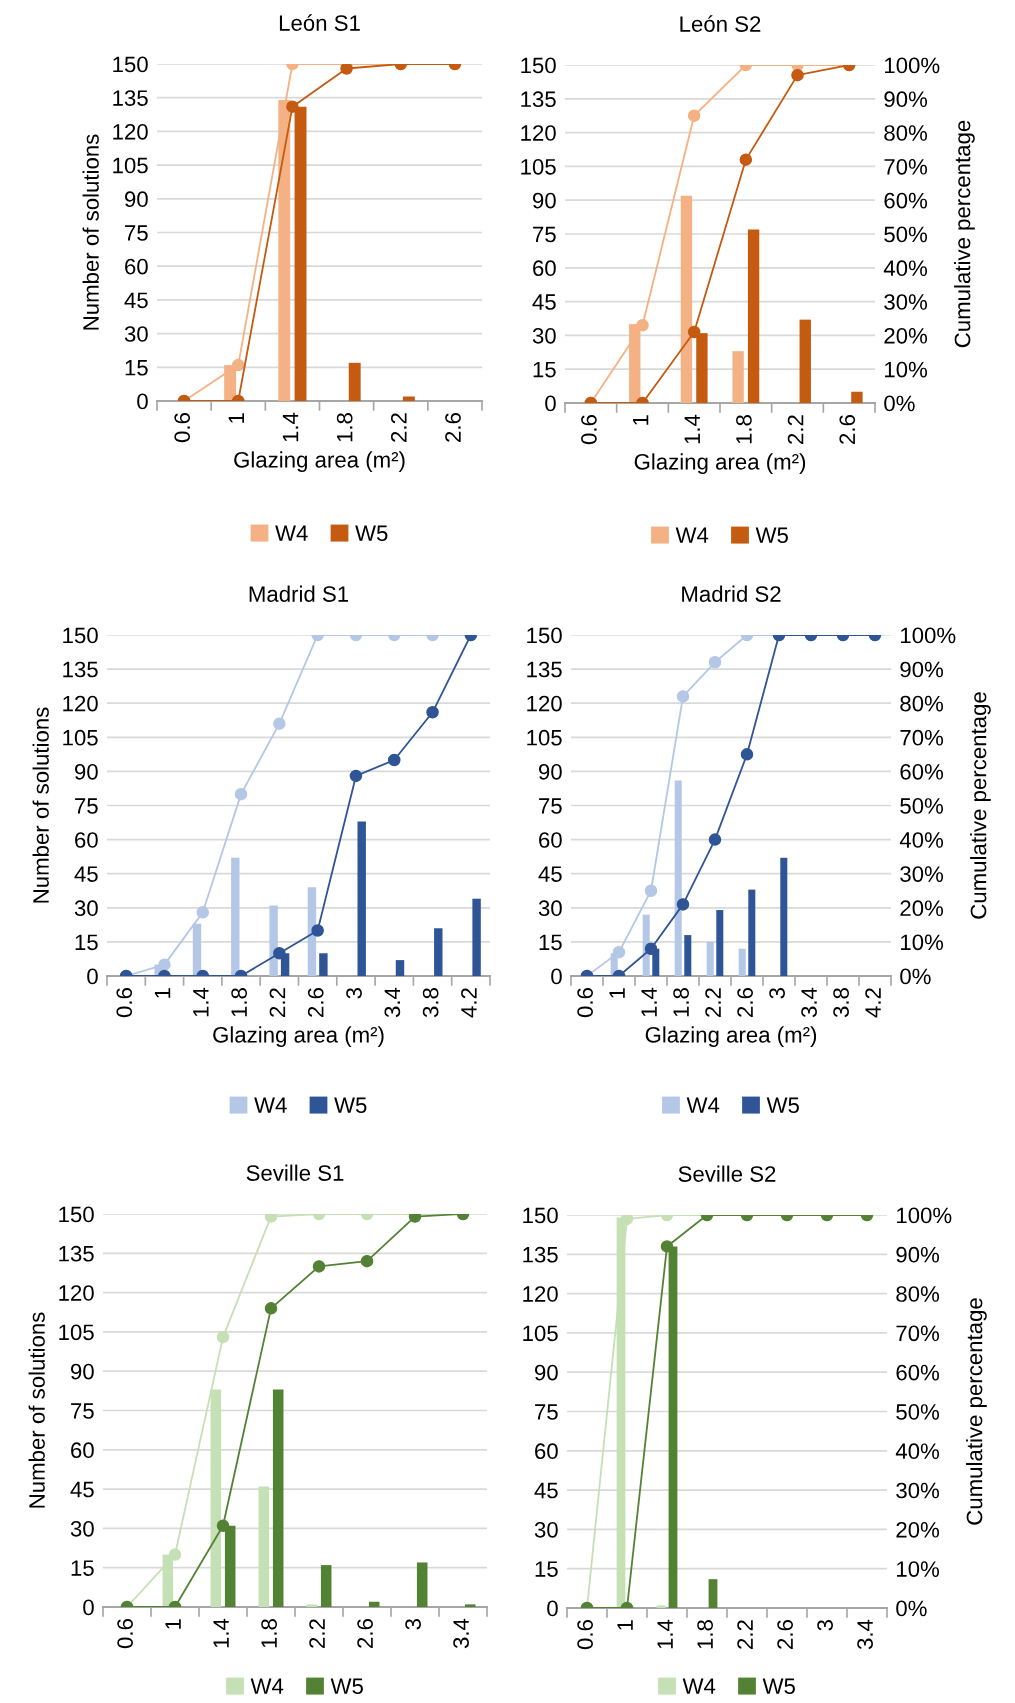 The height and width of the screenshot is (1703, 1015). I want to click on chart-title: León S2, so click(720, 23).